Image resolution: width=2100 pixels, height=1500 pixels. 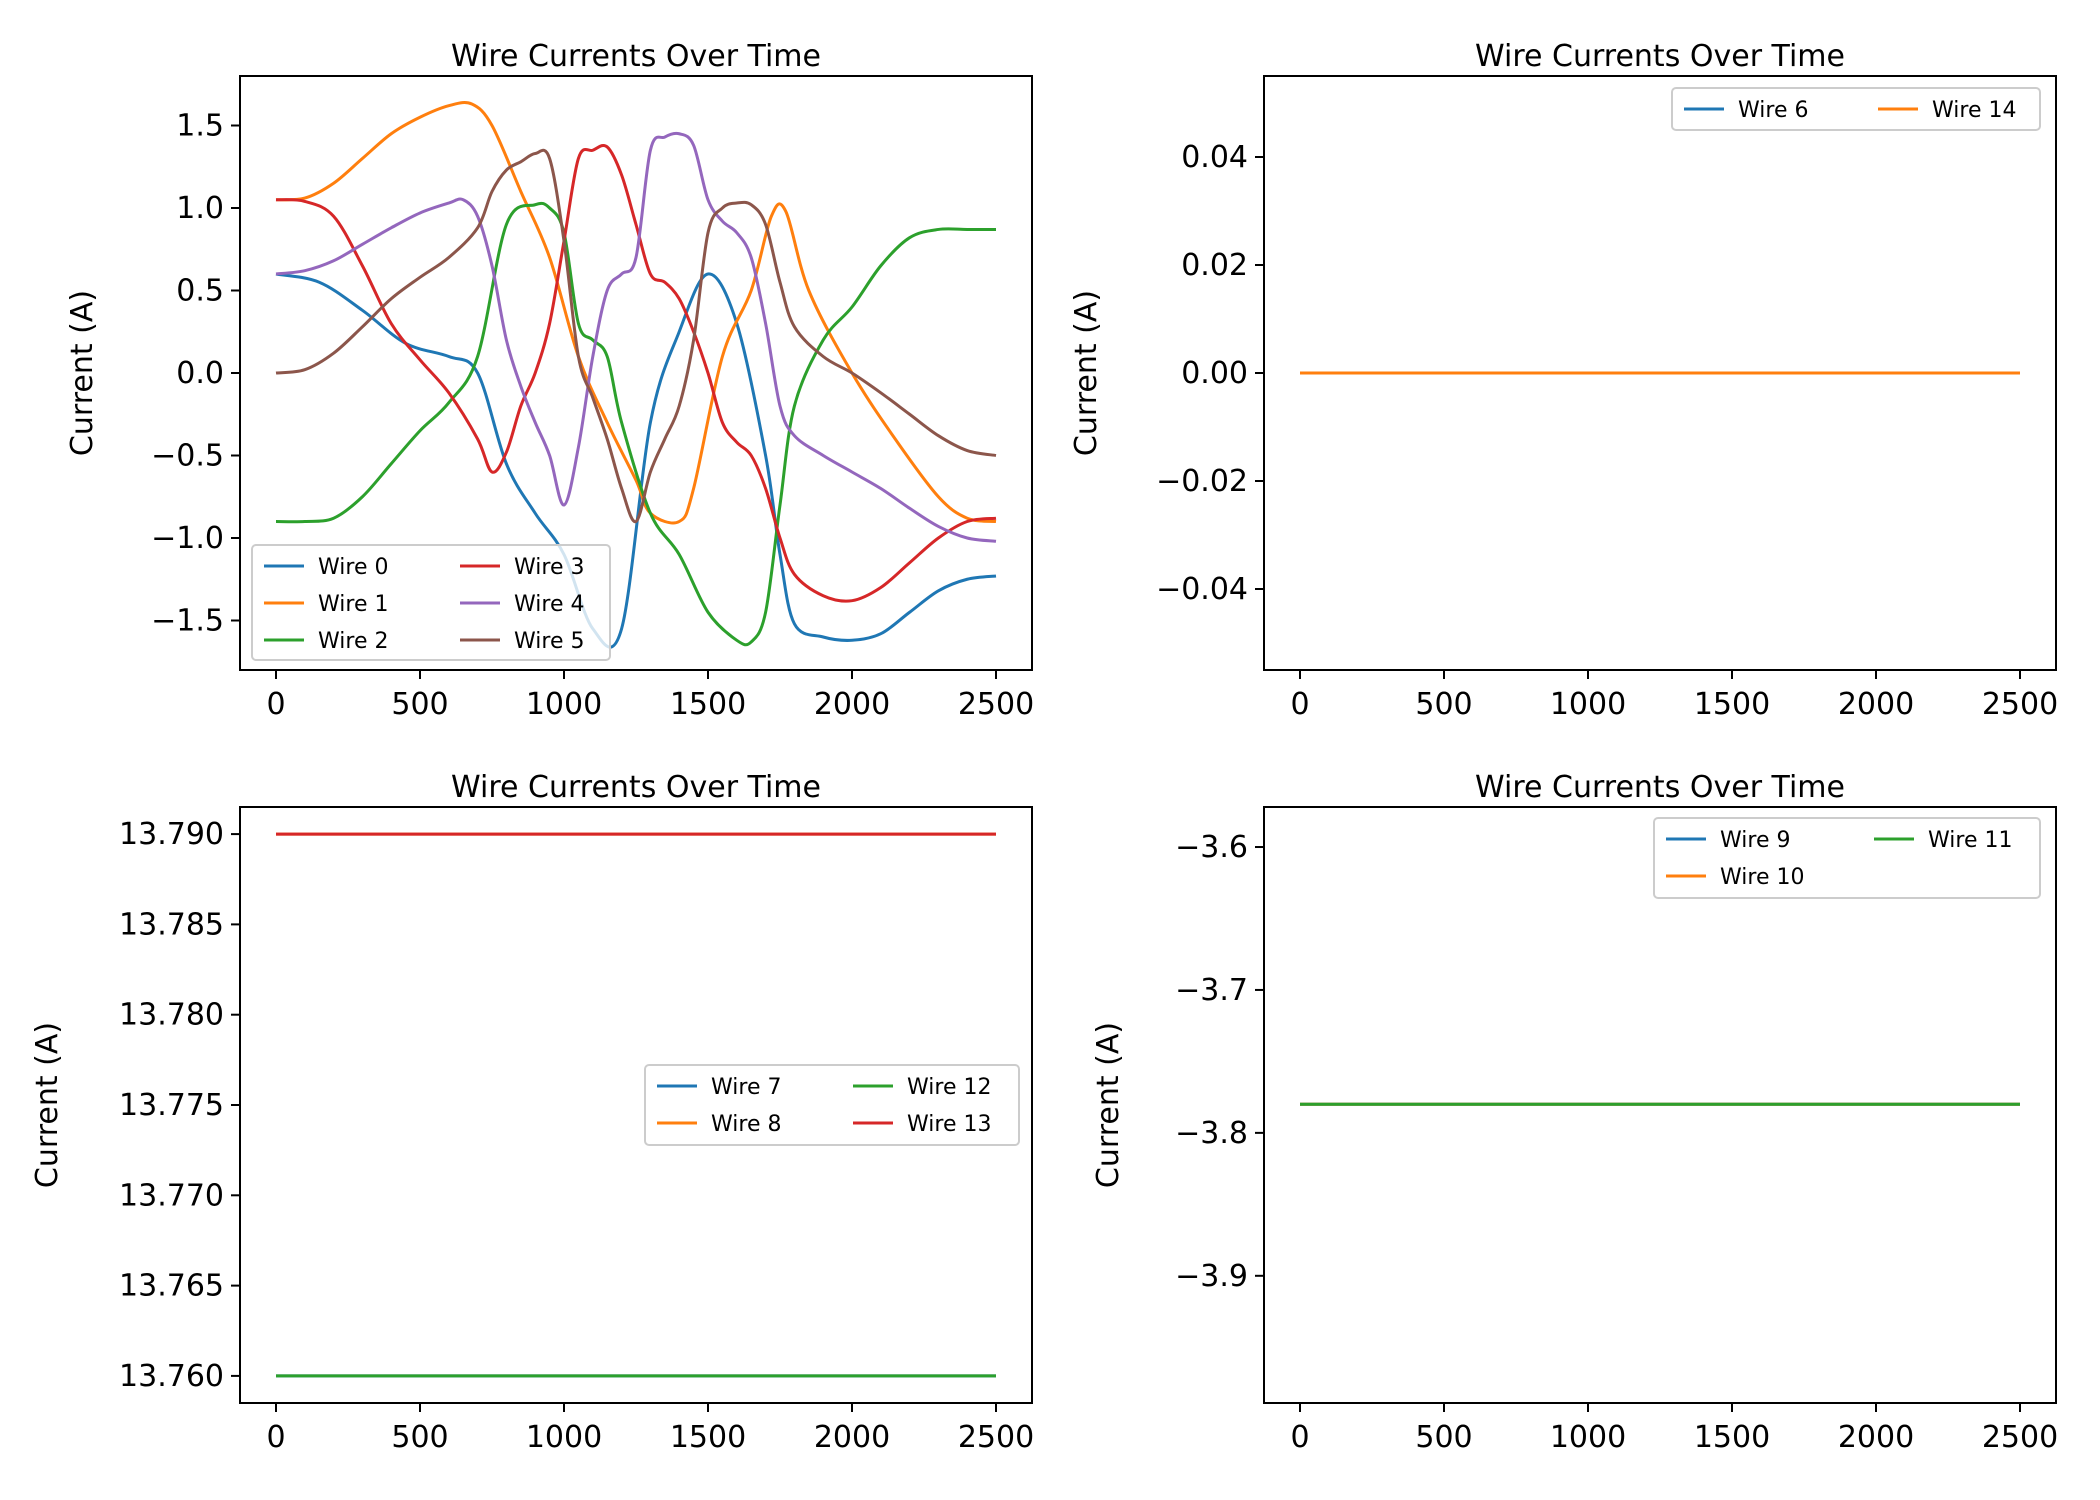 I want to click on legend-entry-label: Wire 13, so click(x=949, y=1124).